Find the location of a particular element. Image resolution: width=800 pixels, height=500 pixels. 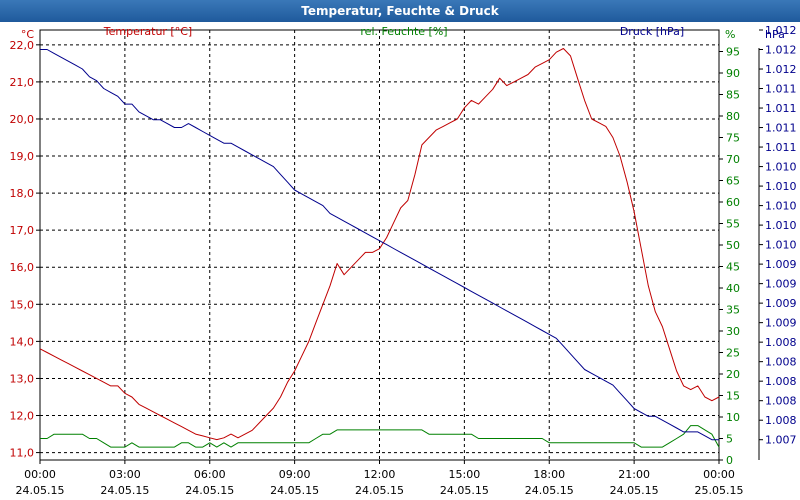

y-left-tick-label: 14,0 is located at coordinates (22, 341).